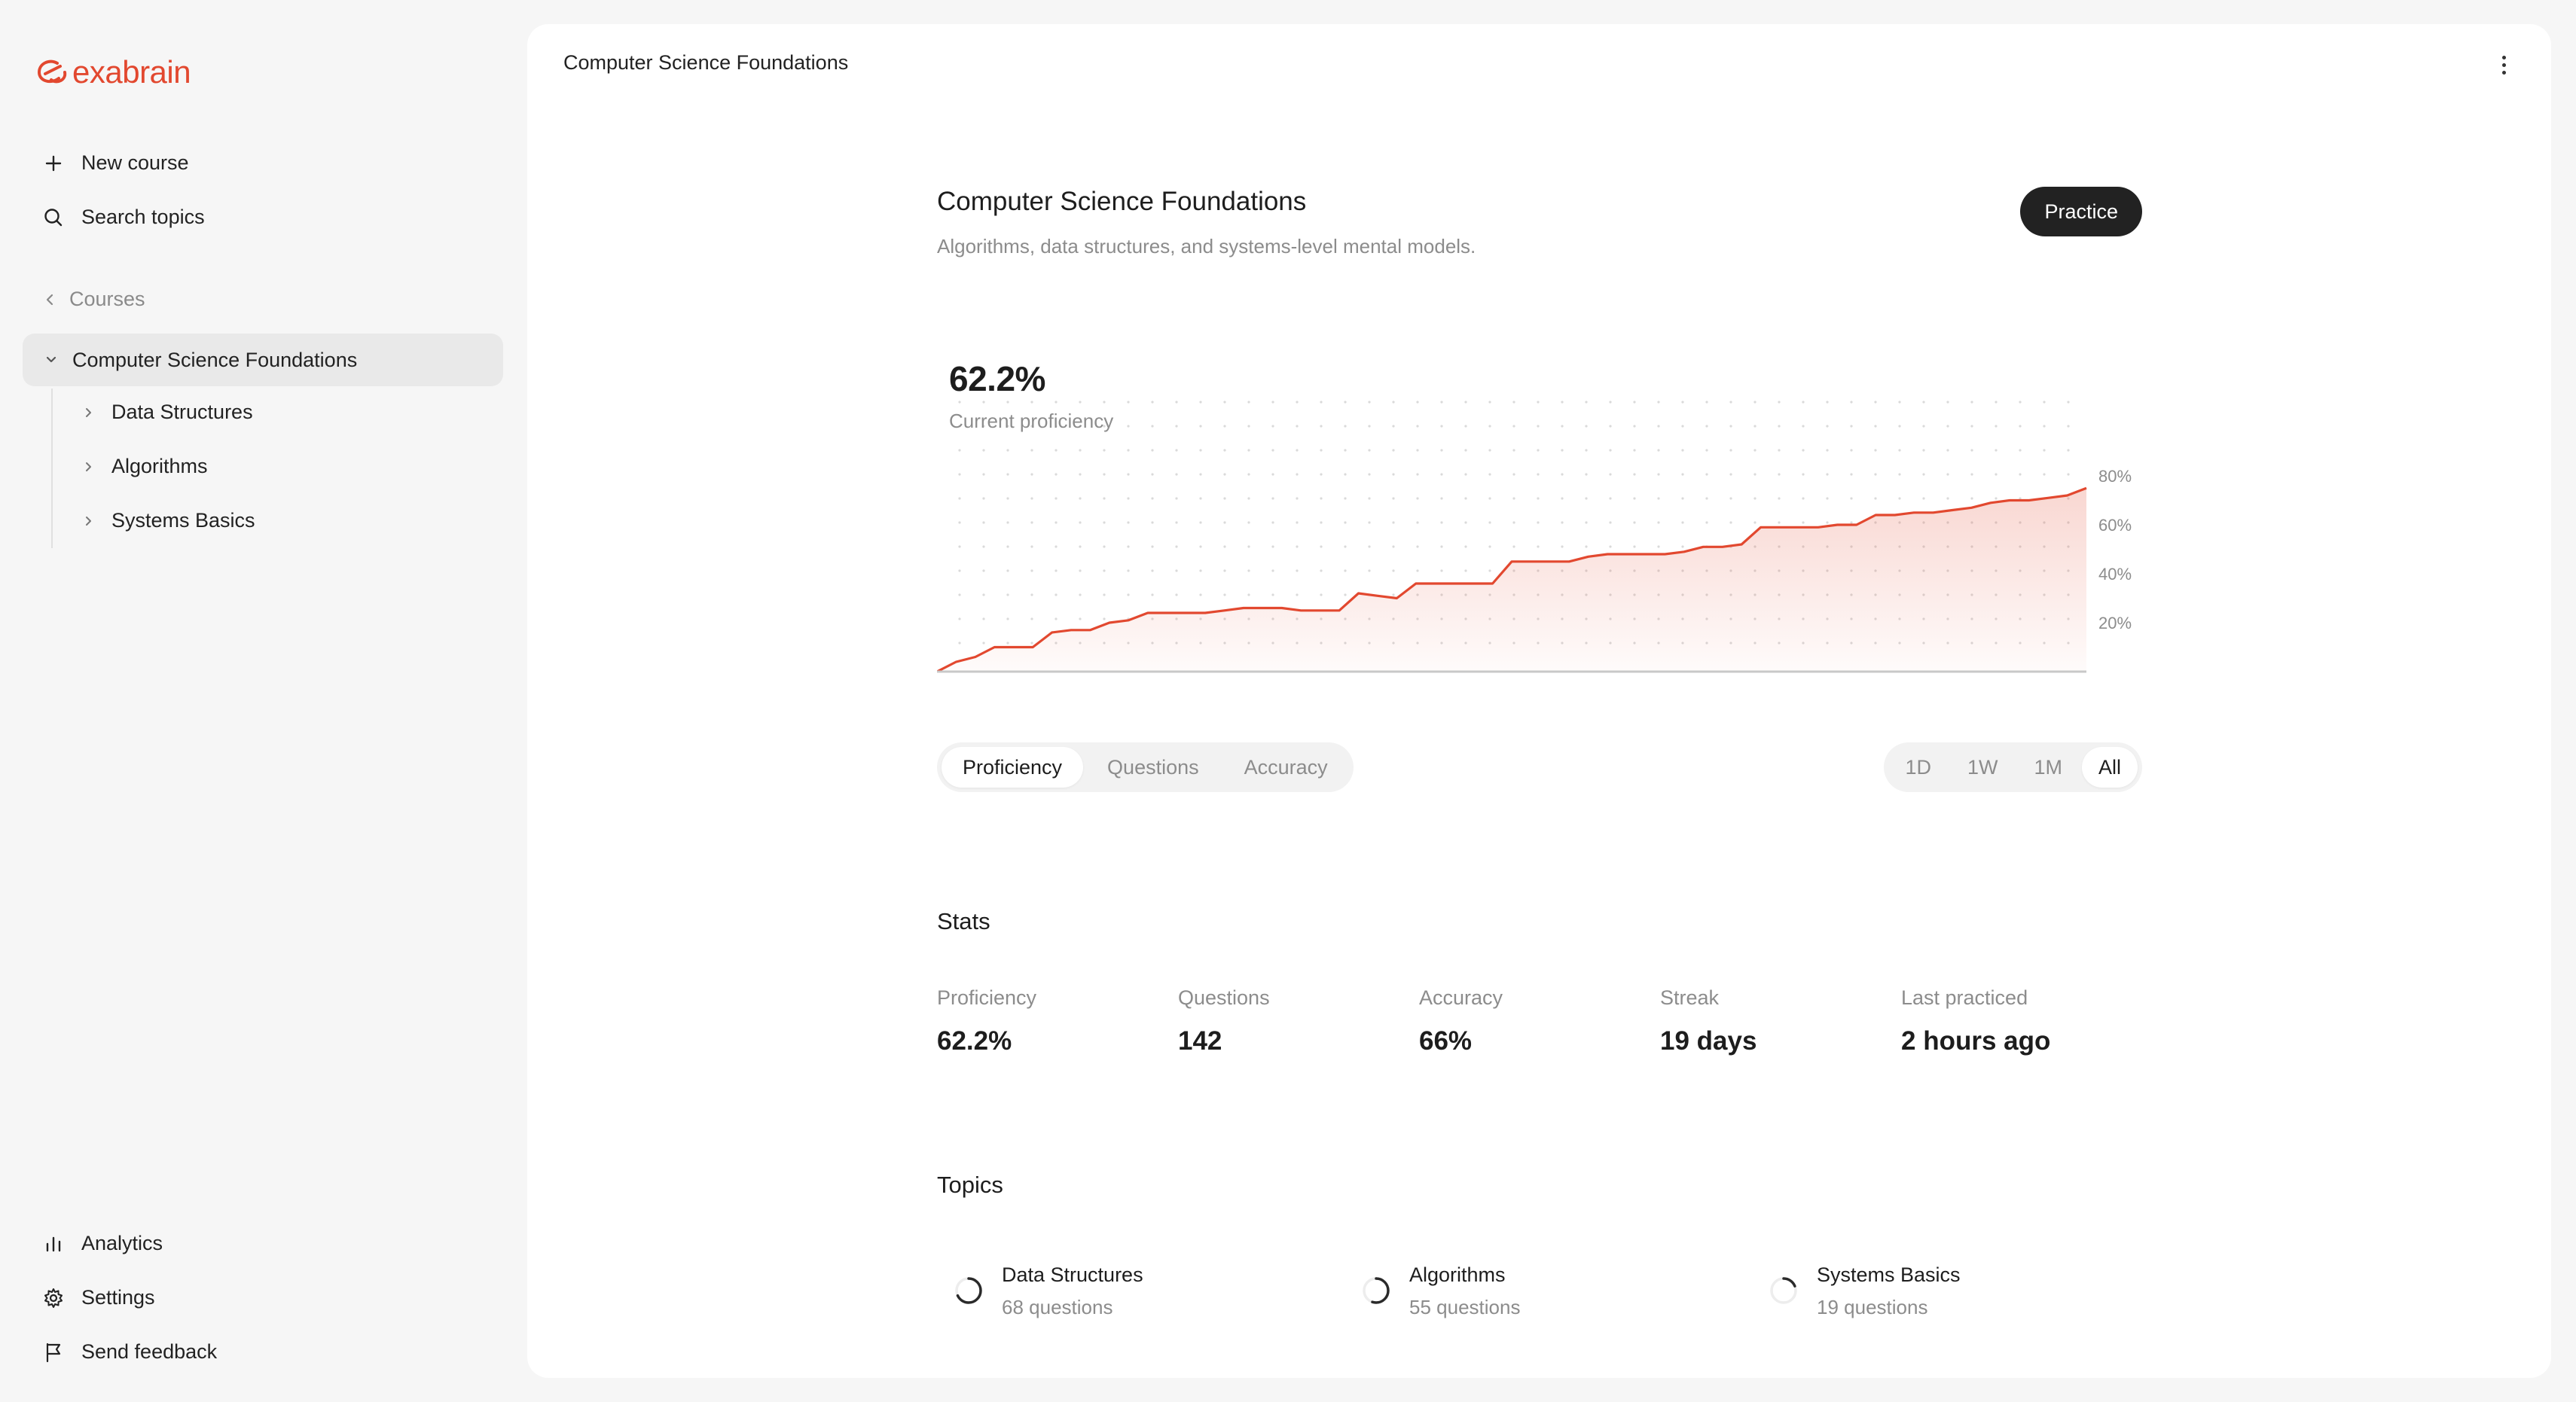  What do you see at coordinates (113, 72) in the screenshot?
I see `brand-logo: exabrain` at bounding box center [113, 72].